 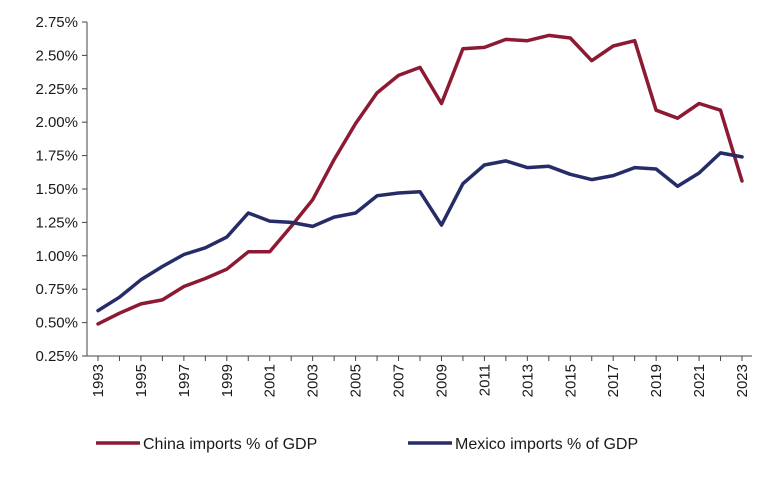 What do you see at coordinates (356, 380) in the screenshot?
I see `x-tick-label: 2005` at bounding box center [356, 380].